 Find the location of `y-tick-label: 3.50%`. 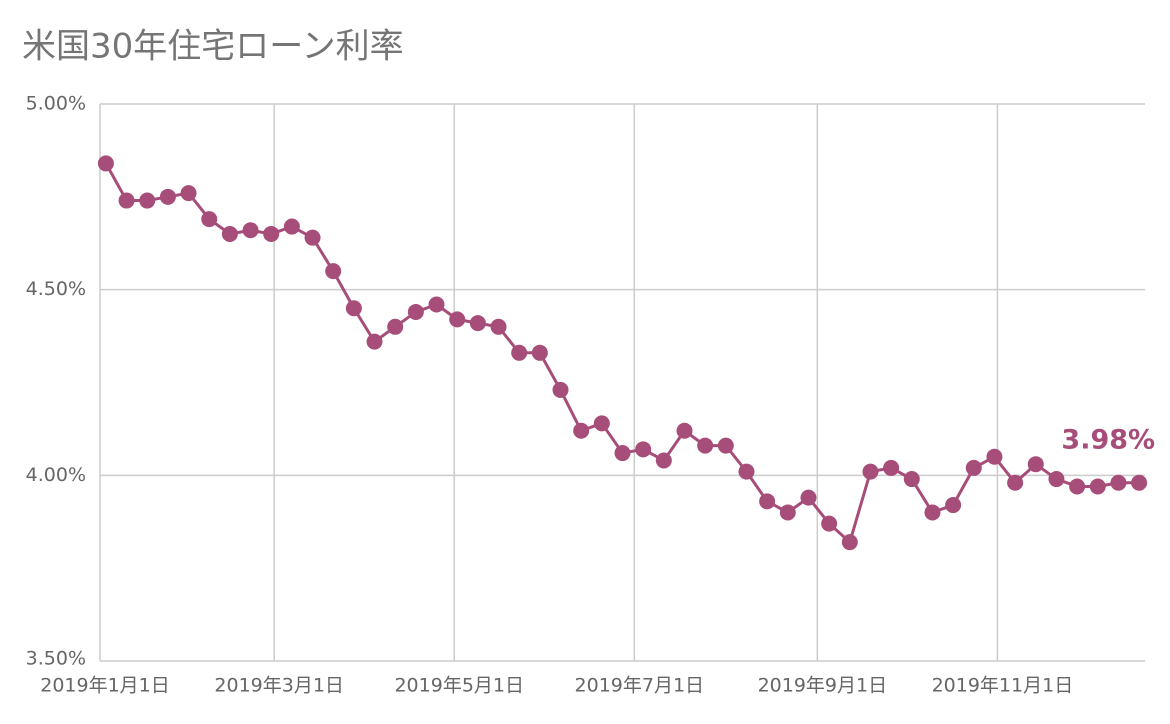

y-tick-label: 3.50% is located at coordinates (56, 659).